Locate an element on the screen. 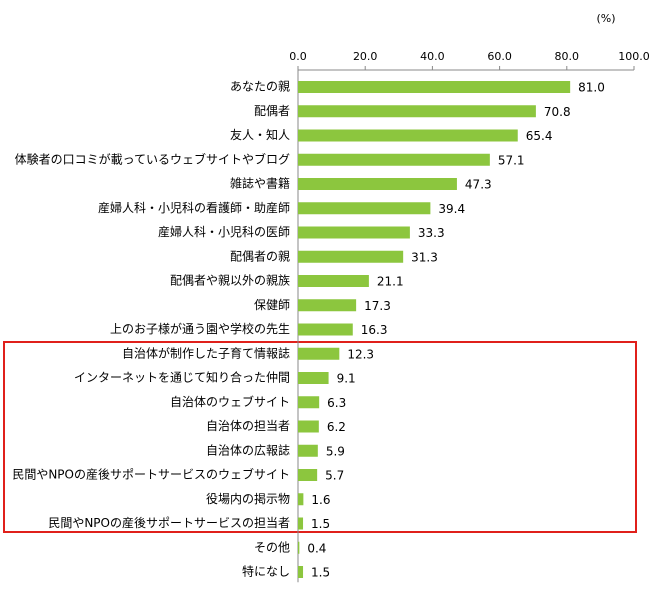  category-label: その他 is located at coordinates (272, 547).